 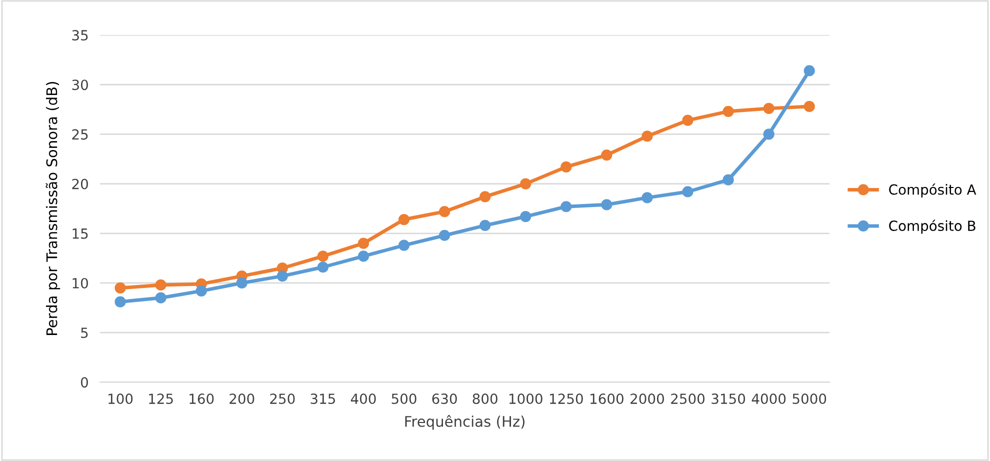 What do you see at coordinates (161, 399) in the screenshot?
I see `x-tick-label: 125` at bounding box center [161, 399].